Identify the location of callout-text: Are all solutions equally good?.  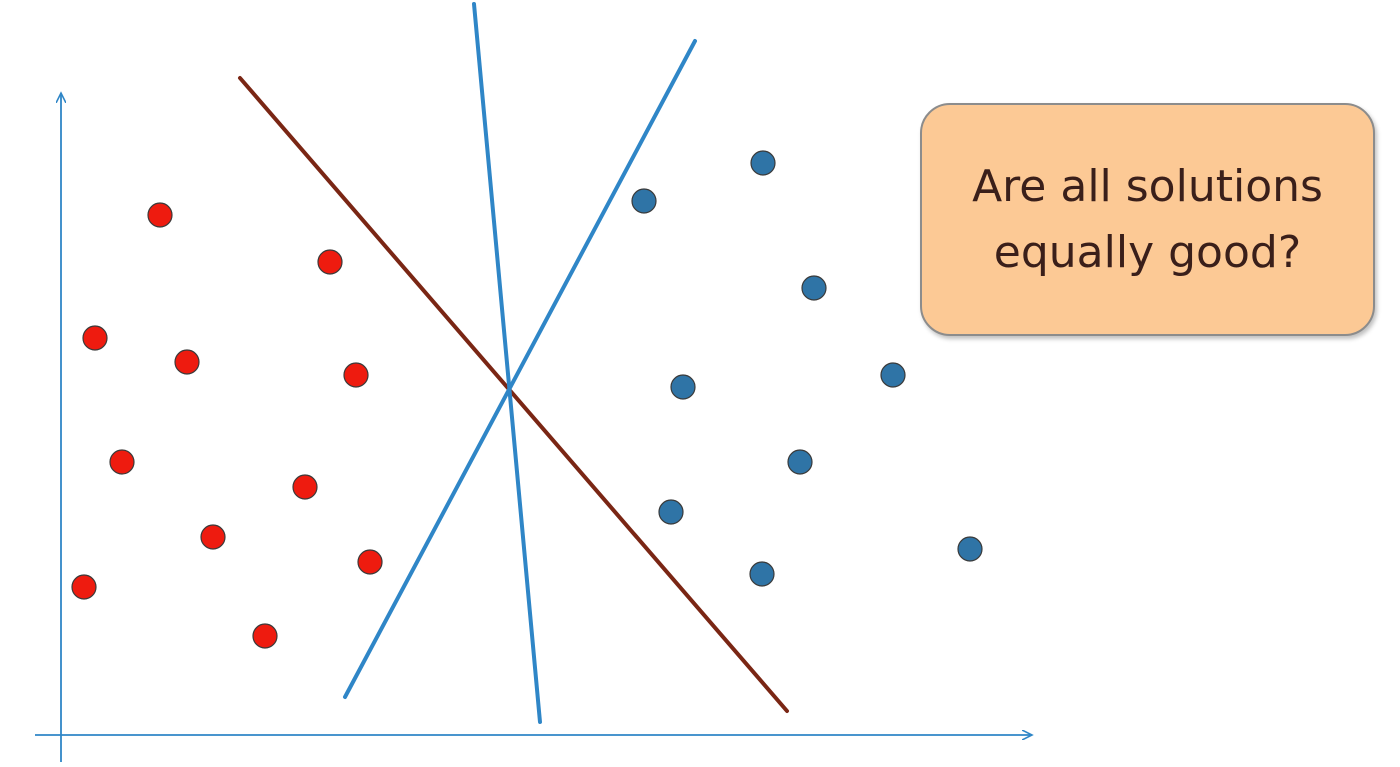
(1147, 219).